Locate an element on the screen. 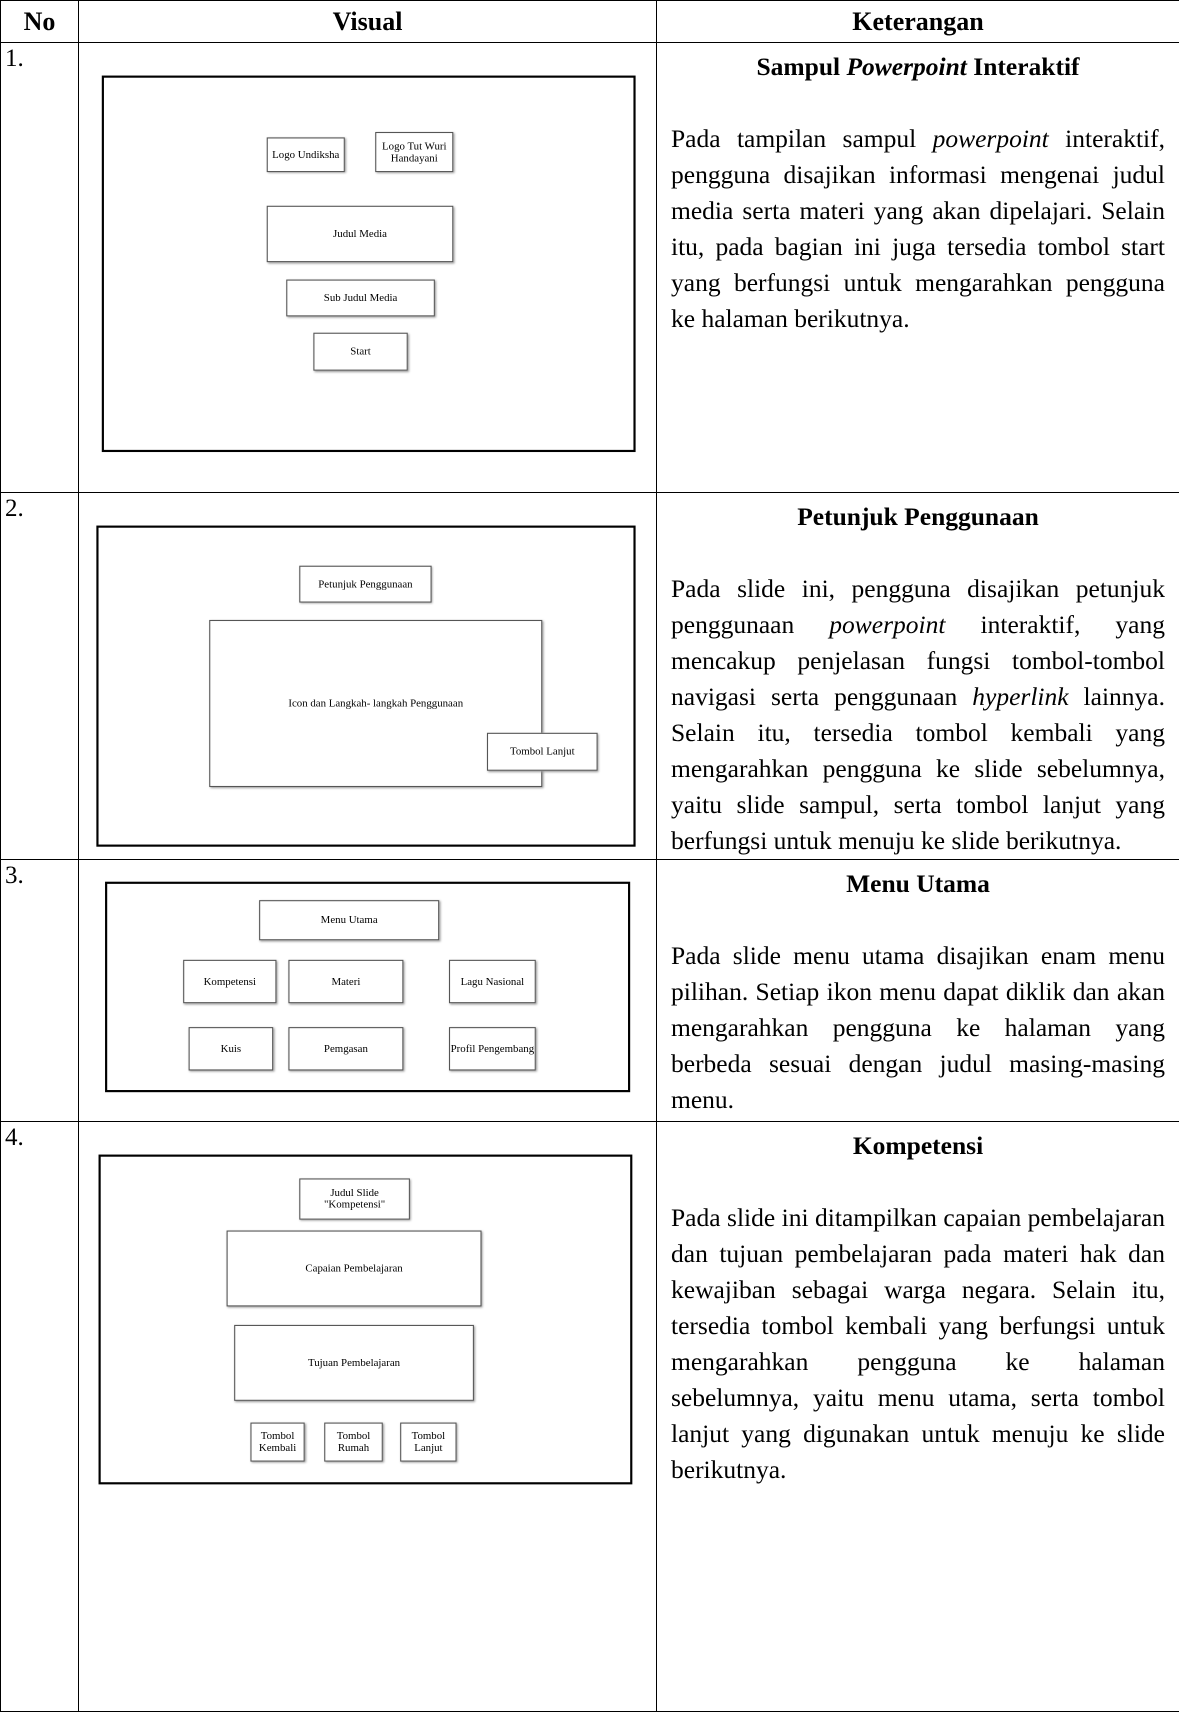 The width and height of the screenshot is (1179, 1712). box: Lagu Nasional is located at coordinates (492, 981).